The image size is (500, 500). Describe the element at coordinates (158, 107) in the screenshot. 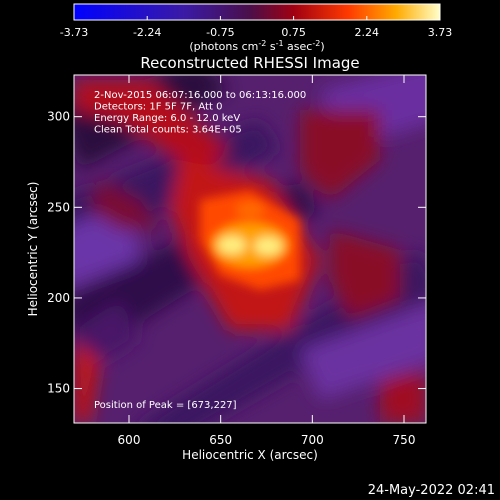

I see `annotation-line: Detectors: 1F 5F 7F, Att 0` at that location.